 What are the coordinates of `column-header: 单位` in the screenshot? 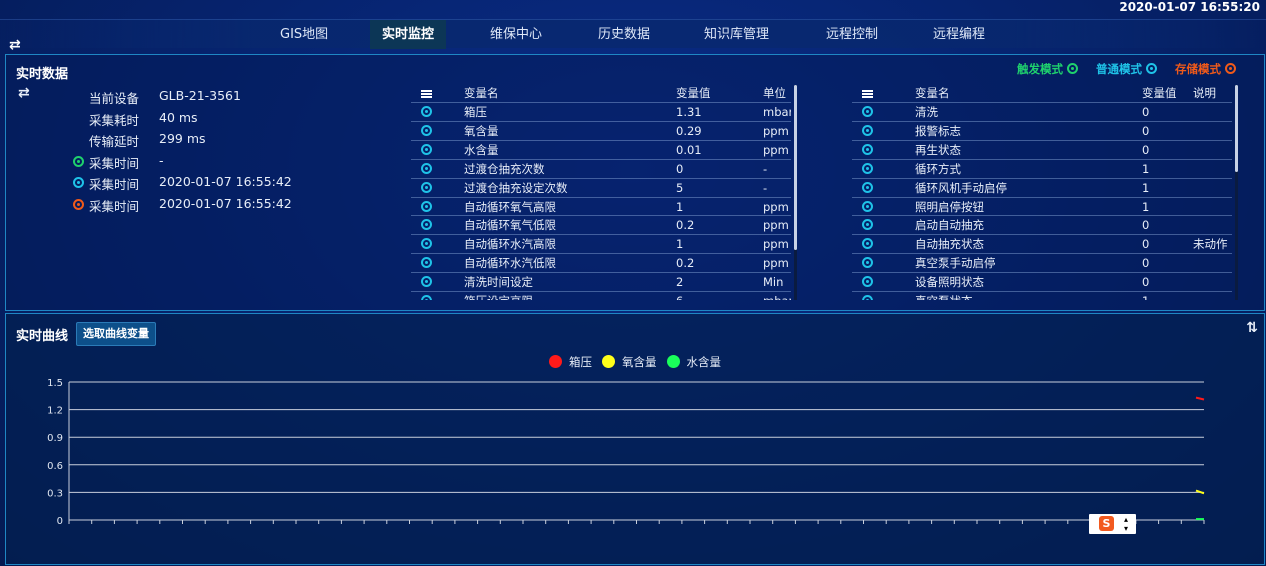 It's located at (774, 93).